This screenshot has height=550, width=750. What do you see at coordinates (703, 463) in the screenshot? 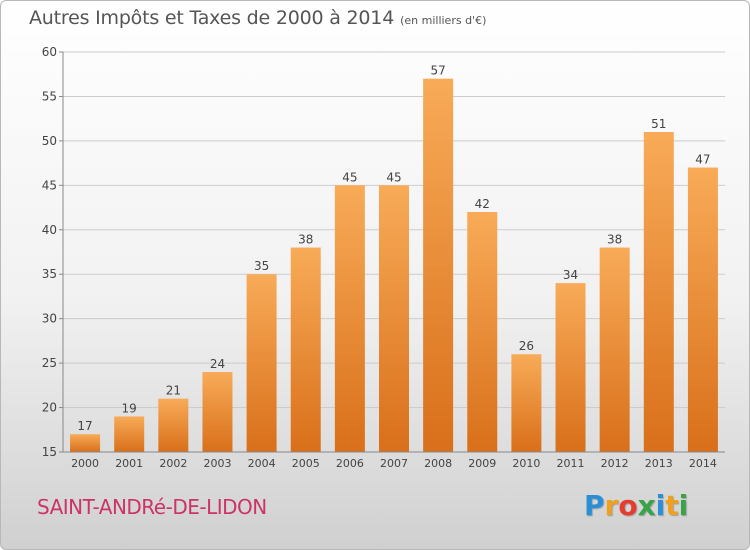
I see `x-tick-label: 2014` at bounding box center [703, 463].